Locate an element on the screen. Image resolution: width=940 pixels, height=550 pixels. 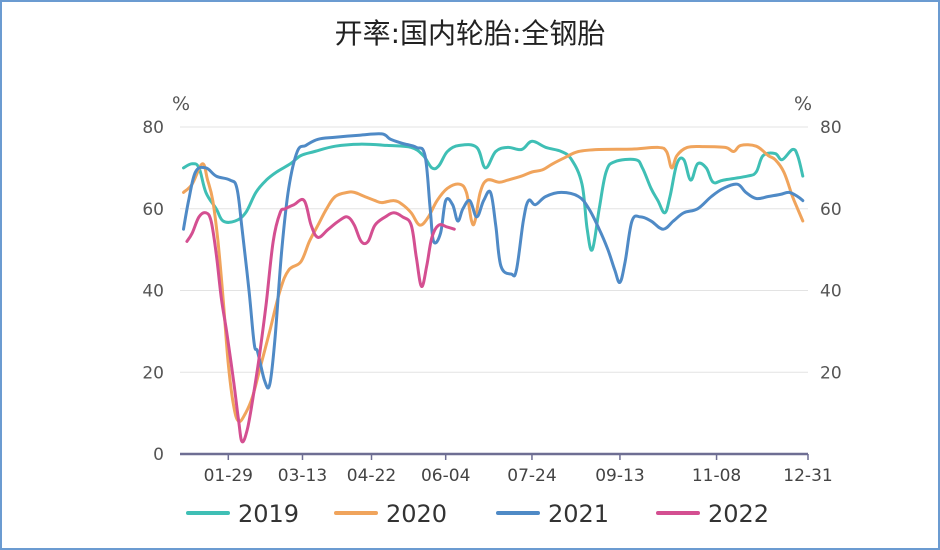
legend-label-2021: 2021 is located at coordinates (578, 514).